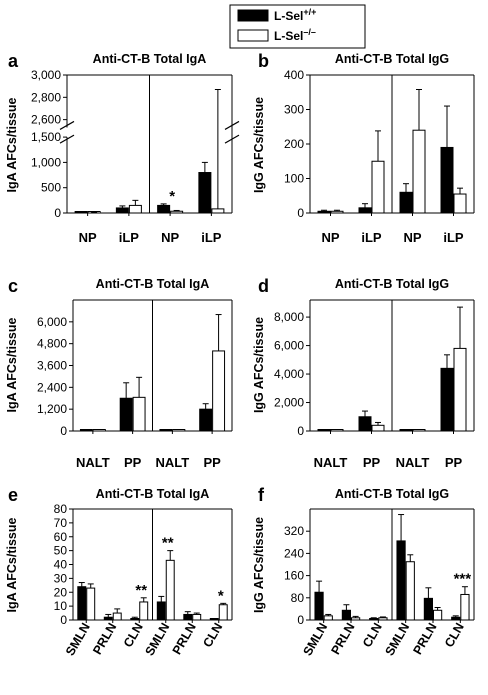  What do you see at coordinates (52, 409) in the screenshot?
I see `y-tick-label: 1,200` at bounding box center [52, 409].